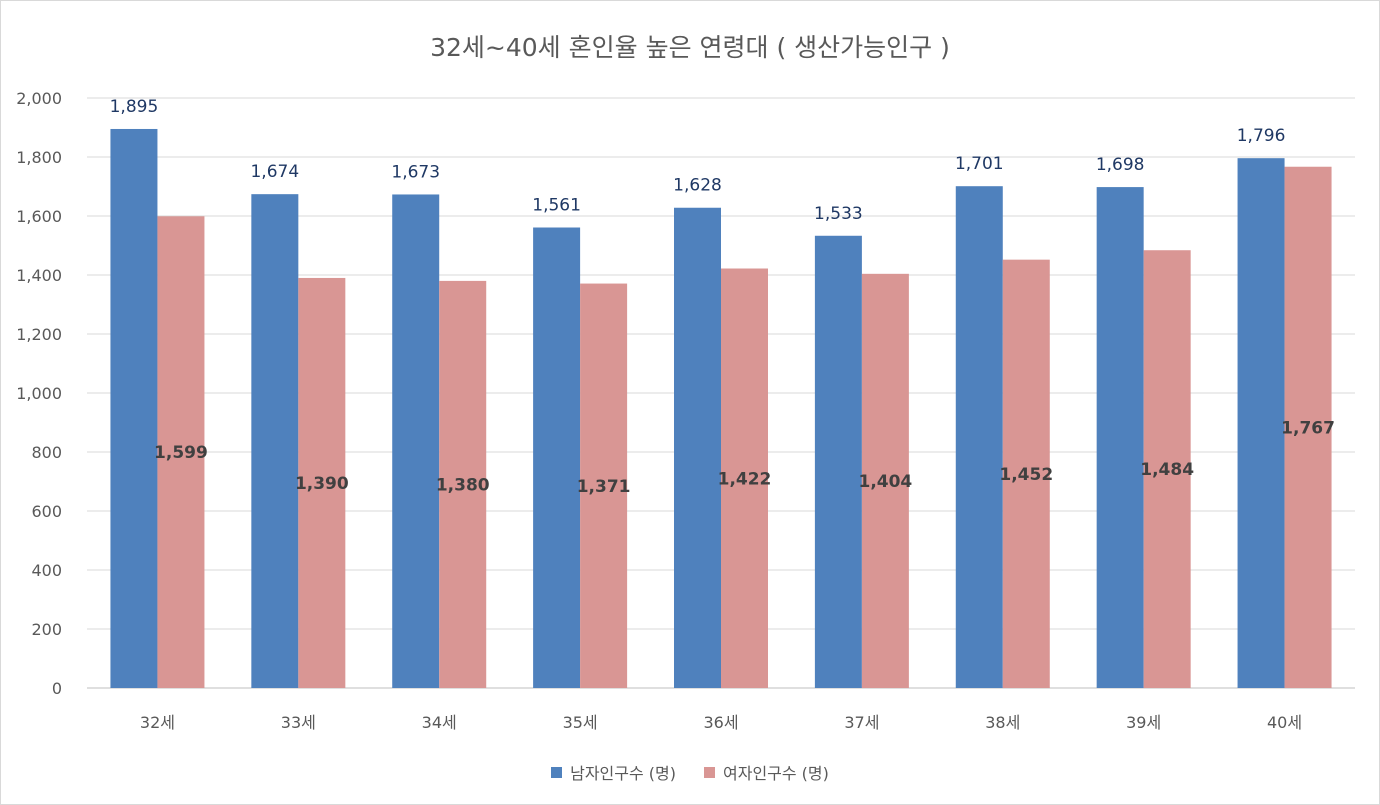 The height and width of the screenshot is (805, 1380). Describe the element at coordinates (157, 722) in the screenshot. I see `x-tick-label: 32세` at that location.